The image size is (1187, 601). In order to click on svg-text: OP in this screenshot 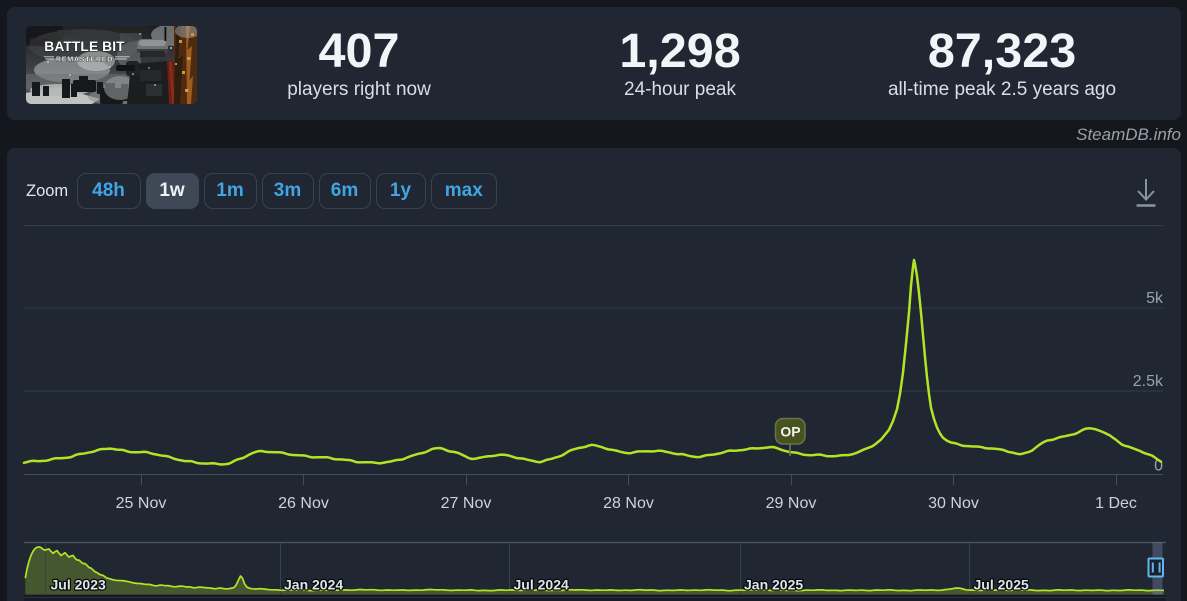, I will do `click(790, 432)`.